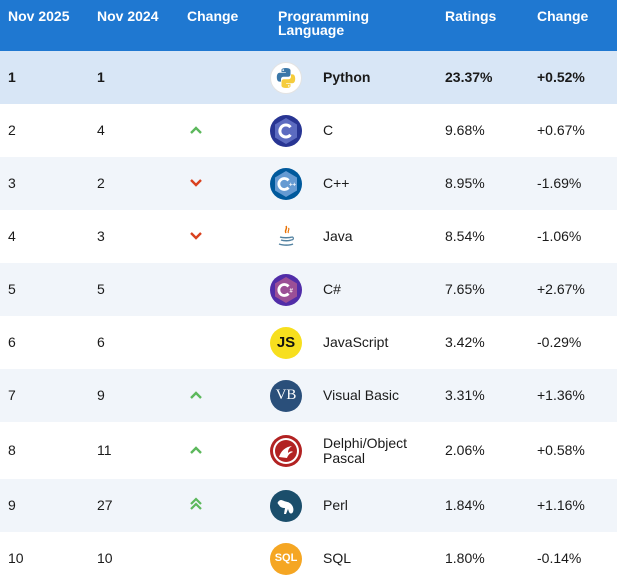 The width and height of the screenshot is (617, 585). I want to click on rank-2025: 4, so click(12, 236).